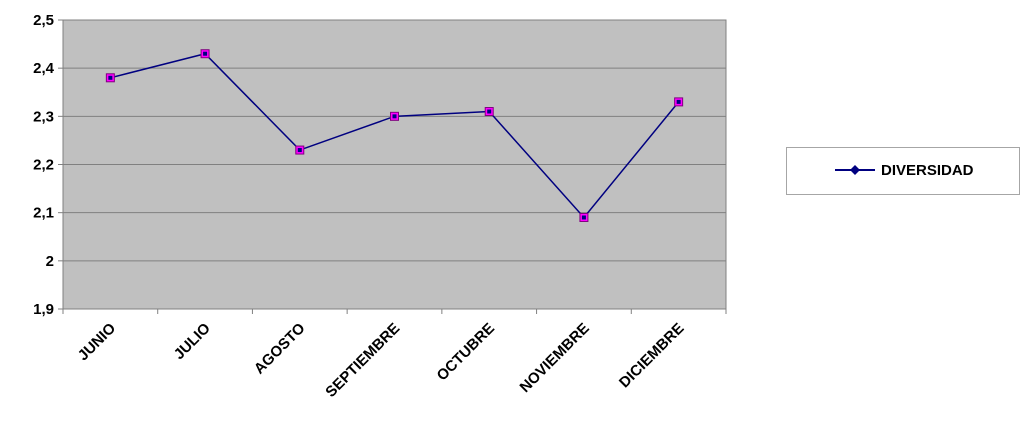 The image size is (1033, 425). I want to click on x-tick-label: SEPTIEMBRE, so click(362, 360).